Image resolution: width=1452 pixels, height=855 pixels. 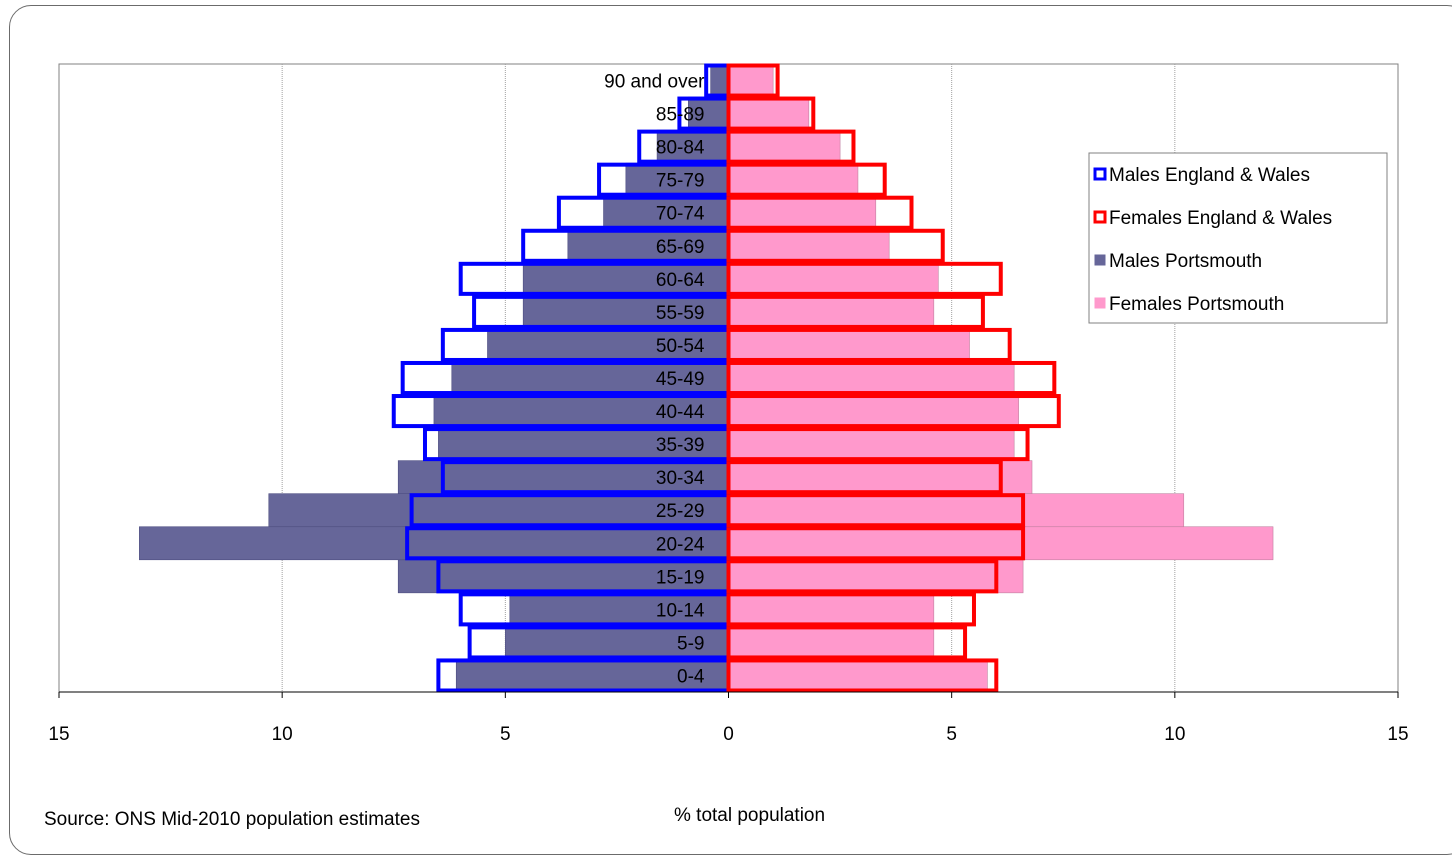 I want to click on x-tick-label: 0, so click(x=728, y=734).